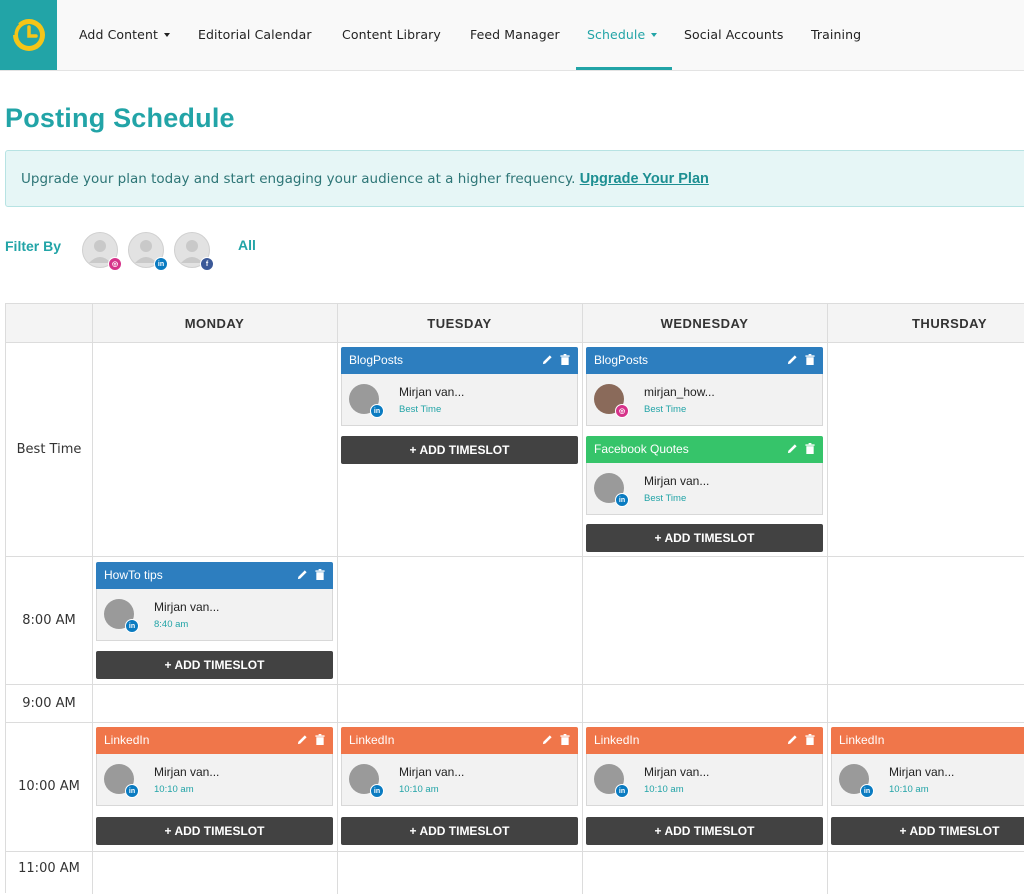 The width and height of the screenshot is (1024, 894). What do you see at coordinates (704, 400) in the screenshot?
I see `timeslot-body: ◎ mirjan_how... Best Time` at bounding box center [704, 400].